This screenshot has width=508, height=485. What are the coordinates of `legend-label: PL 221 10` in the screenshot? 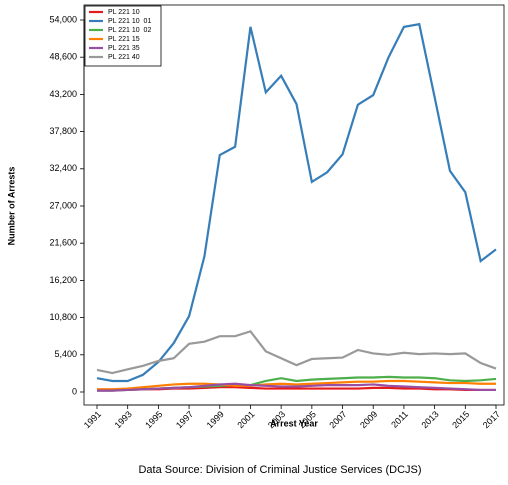 It's located at (124, 12).